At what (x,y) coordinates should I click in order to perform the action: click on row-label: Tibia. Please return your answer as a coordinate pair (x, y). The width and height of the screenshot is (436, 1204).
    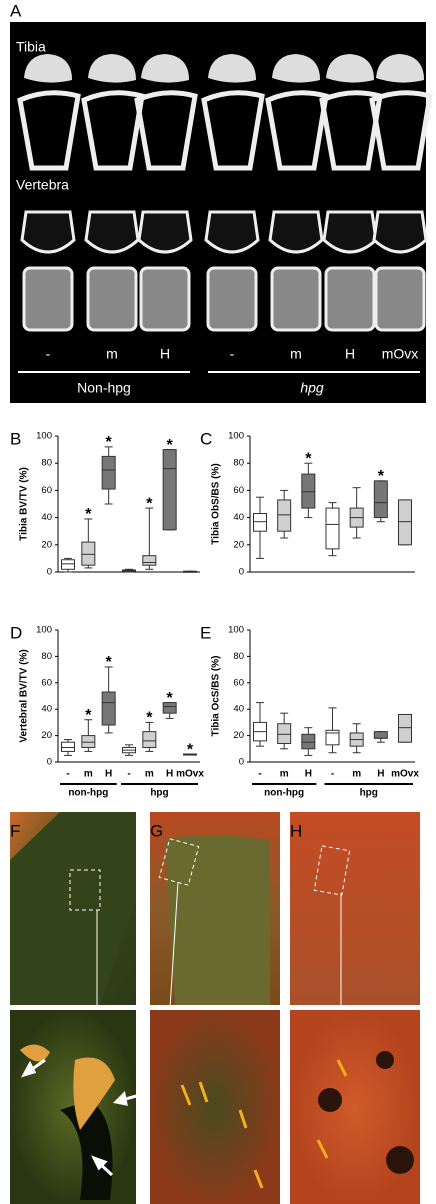
    Looking at the image, I should click on (31, 47).